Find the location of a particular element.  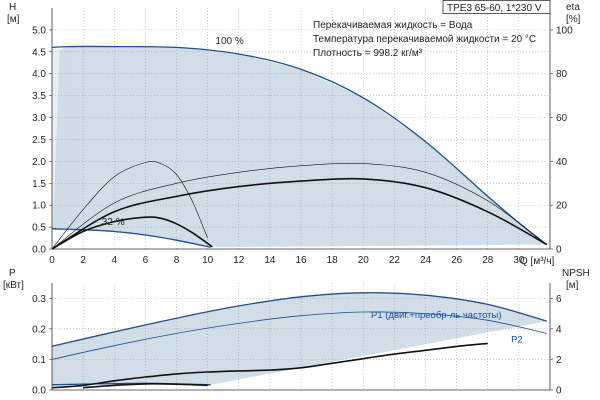

head-y2-tick-label: 0 is located at coordinates (559, 250).